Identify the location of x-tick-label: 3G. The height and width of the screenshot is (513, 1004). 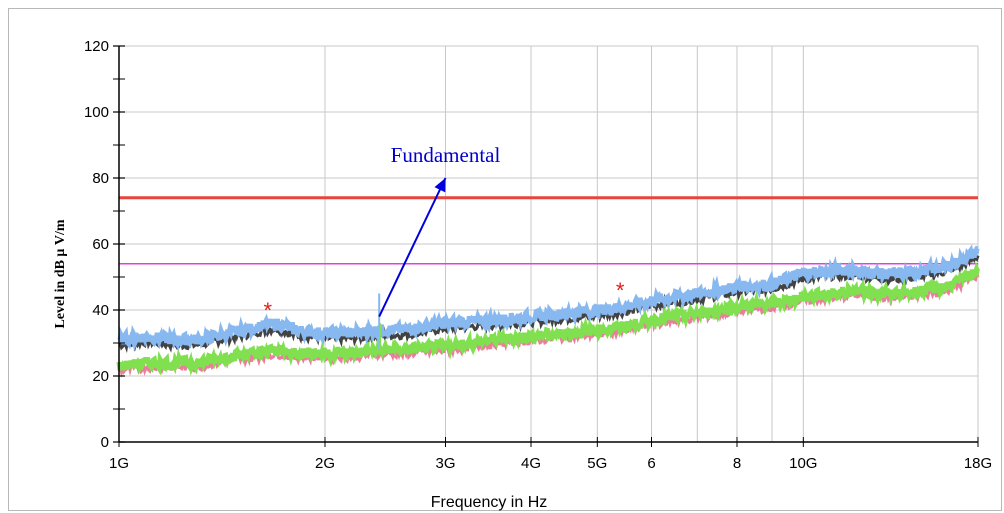
(445, 463).